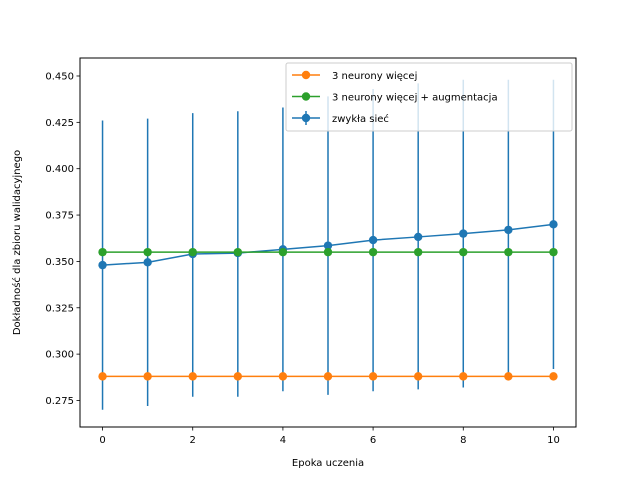 Image resolution: width=640 pixels, height=480 pixels. I want to click on y-axis-label: Dokładność dla zbioru walidacyjnego, so click(17, 242).